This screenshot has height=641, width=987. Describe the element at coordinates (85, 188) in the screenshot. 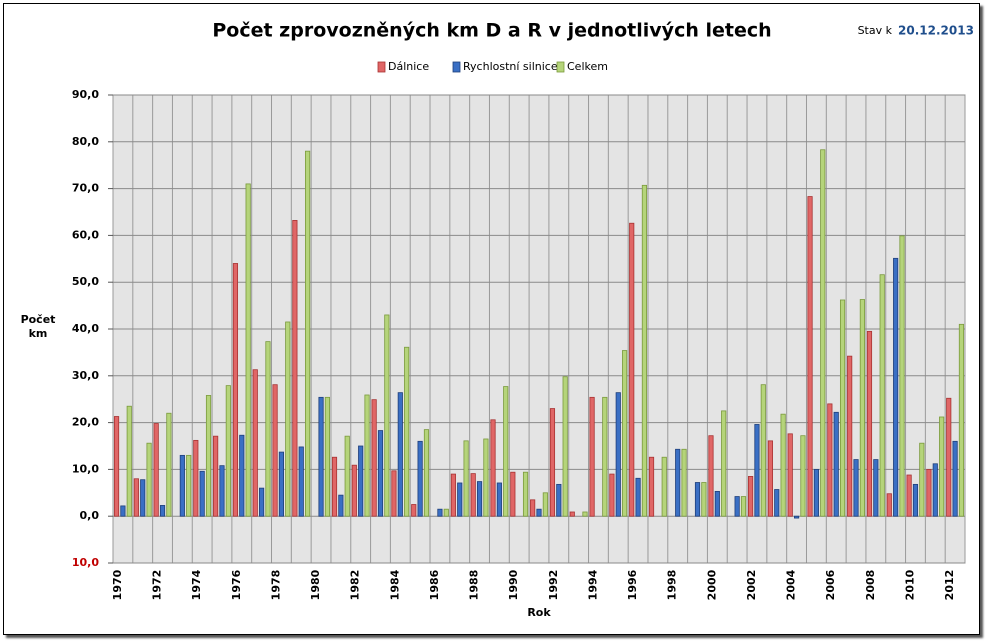

I see `y-tick-label: 70,0` at that location.